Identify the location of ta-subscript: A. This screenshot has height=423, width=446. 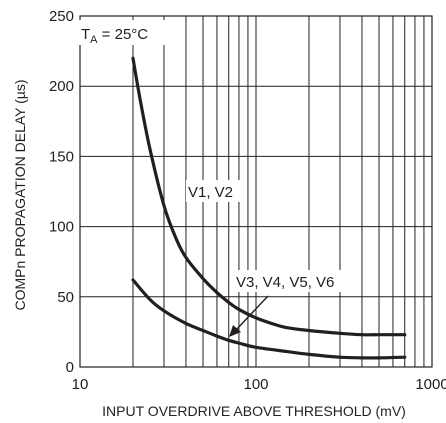
(94, 40).